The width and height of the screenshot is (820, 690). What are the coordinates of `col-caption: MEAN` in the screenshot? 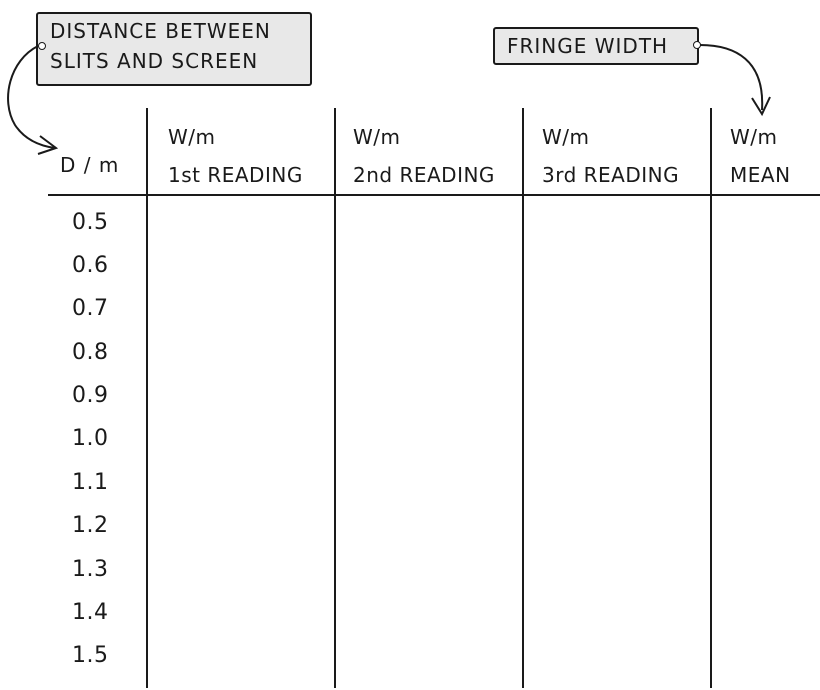 It's located at (760, 175).